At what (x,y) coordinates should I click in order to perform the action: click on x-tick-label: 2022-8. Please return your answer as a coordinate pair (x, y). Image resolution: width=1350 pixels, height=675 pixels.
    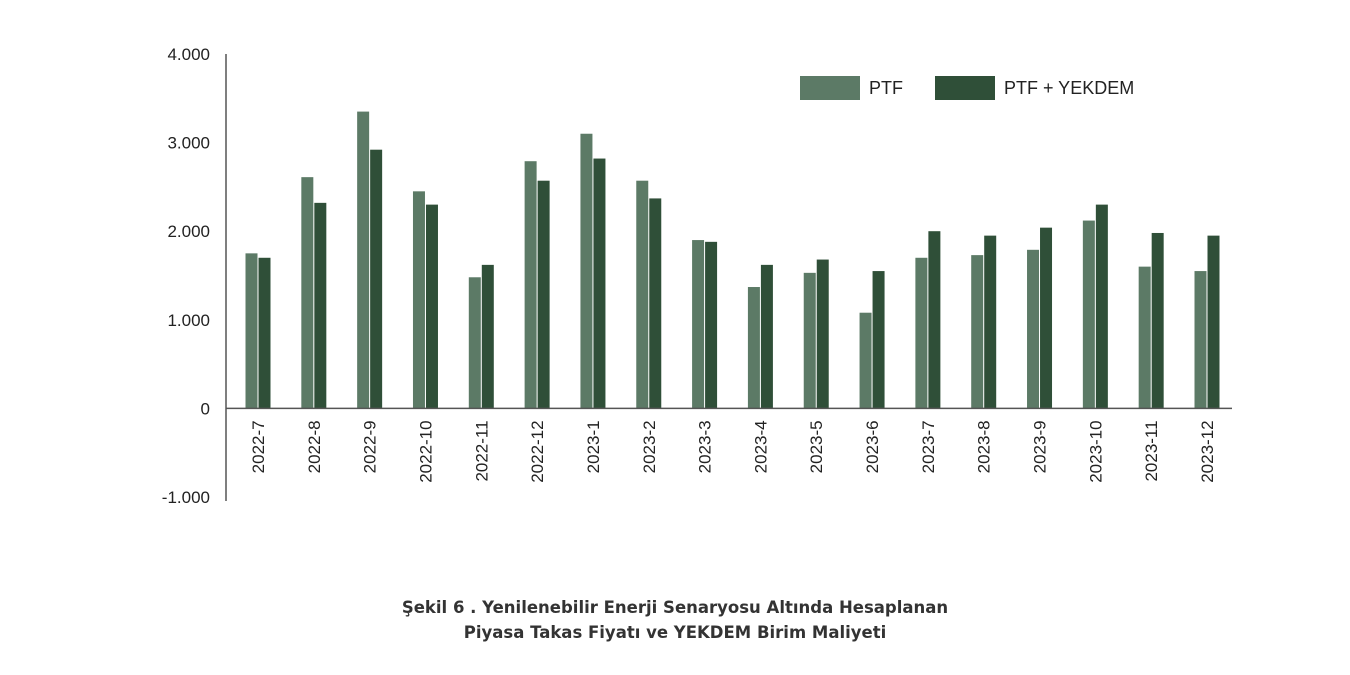
    Looking at the image, I should click on (314, 446).